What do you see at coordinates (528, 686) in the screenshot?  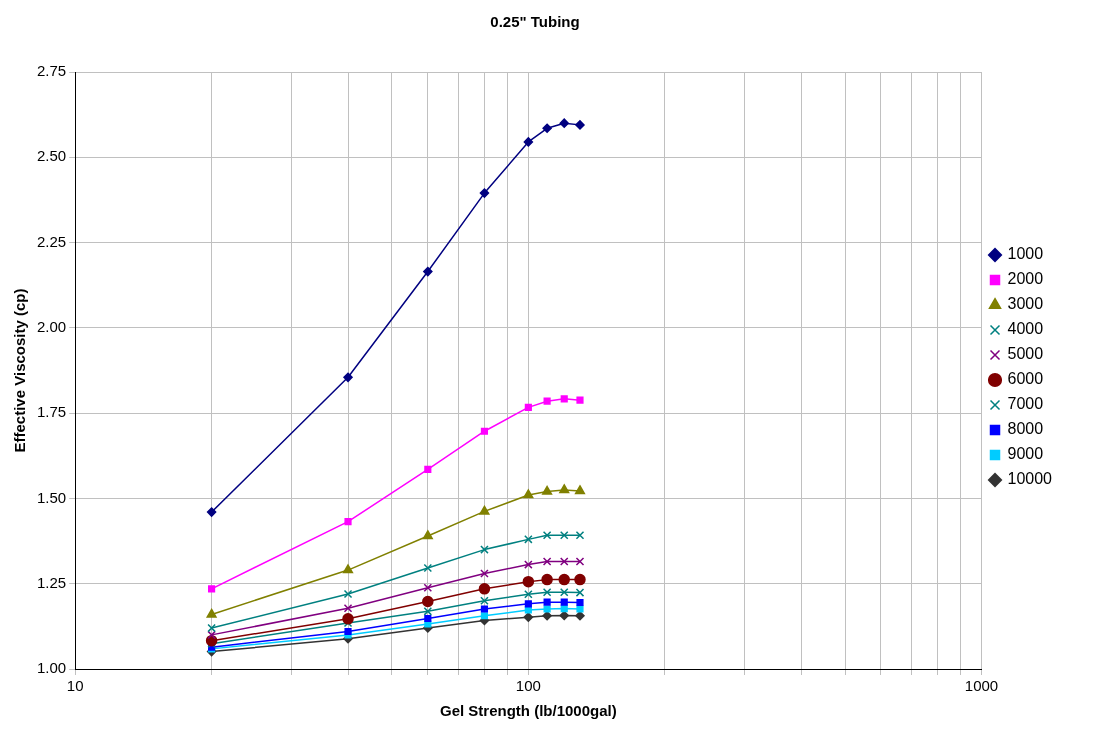 I see `x-tick-label: 100` at bounding box center [528, 686].